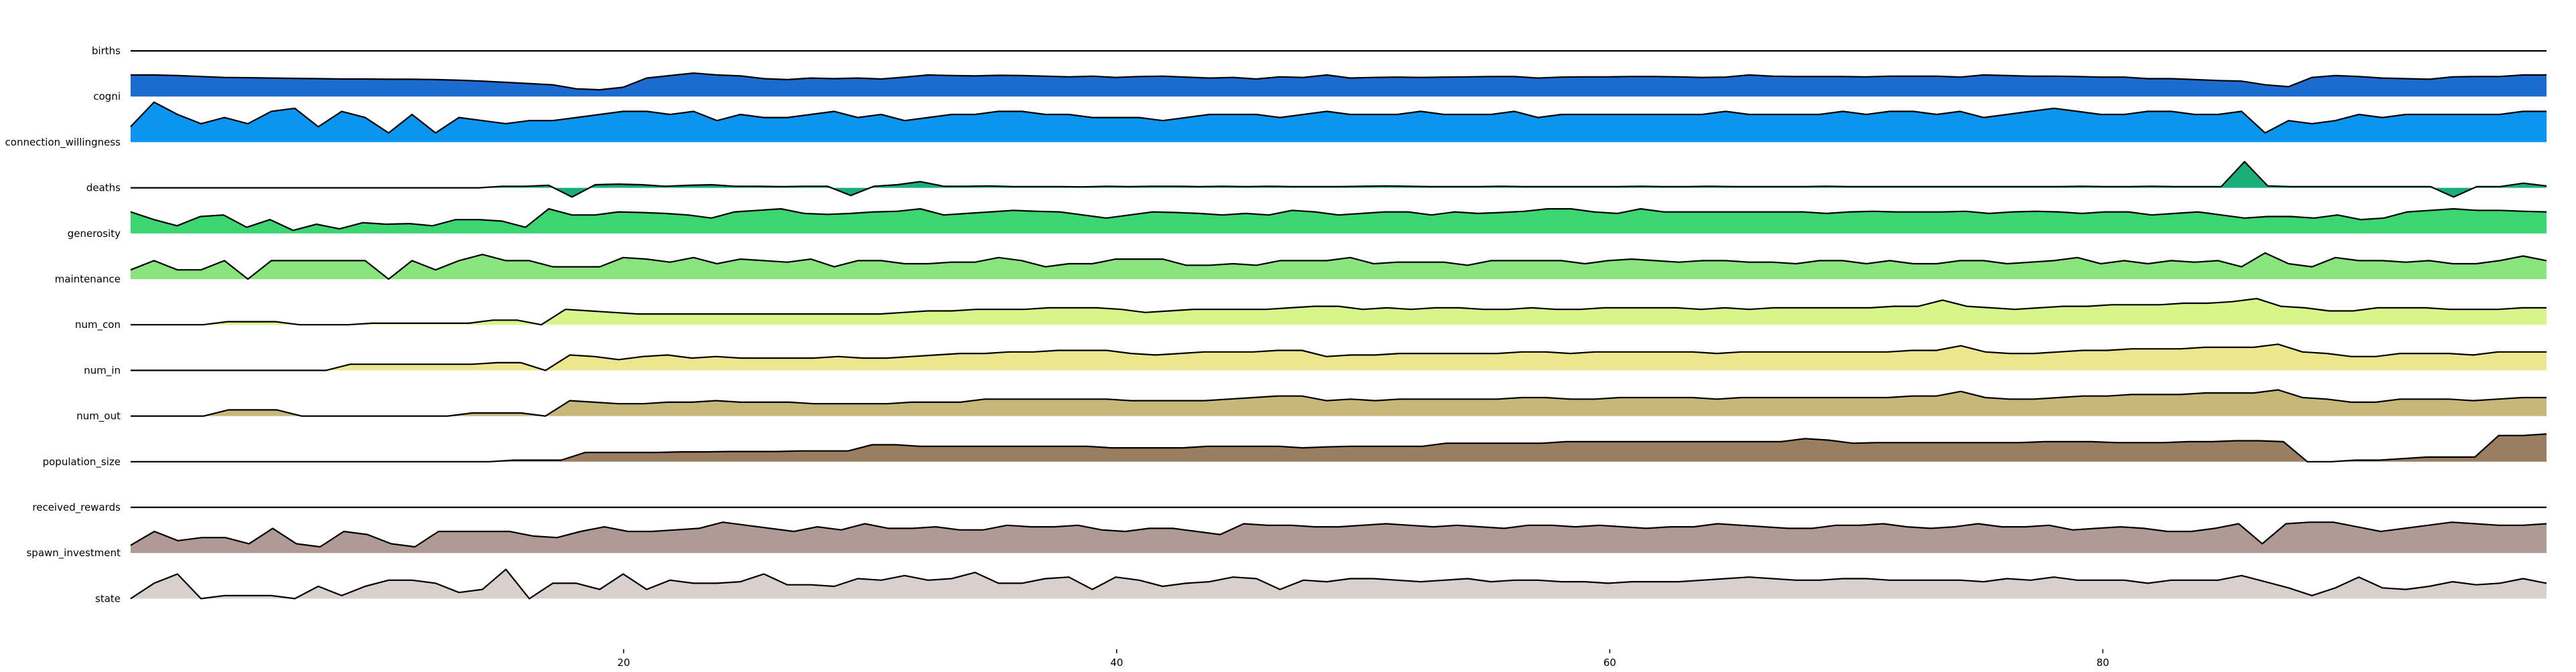  I want to click on ridge-area-deaths, so click(1339, 179).